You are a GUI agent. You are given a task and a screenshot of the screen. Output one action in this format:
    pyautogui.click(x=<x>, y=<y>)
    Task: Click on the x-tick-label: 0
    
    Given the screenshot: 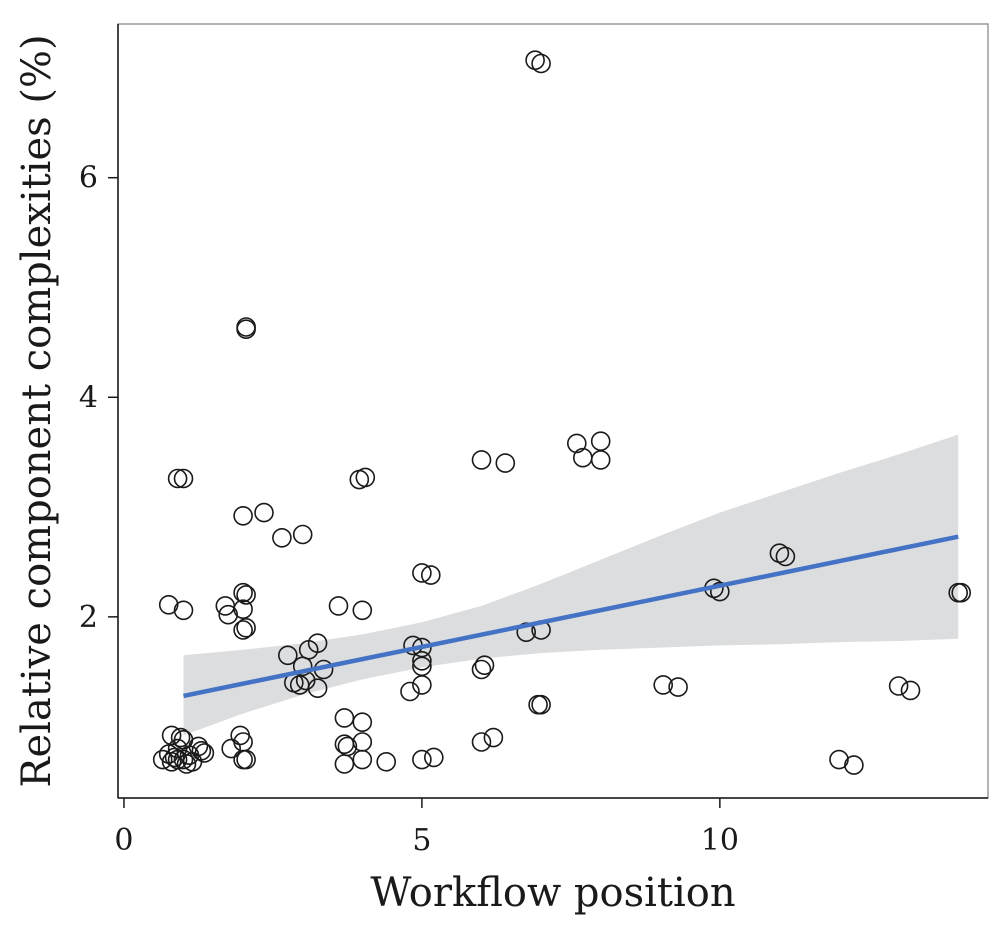 What is the action you would take?
    pyautogui.click(x=123, y=840)
    